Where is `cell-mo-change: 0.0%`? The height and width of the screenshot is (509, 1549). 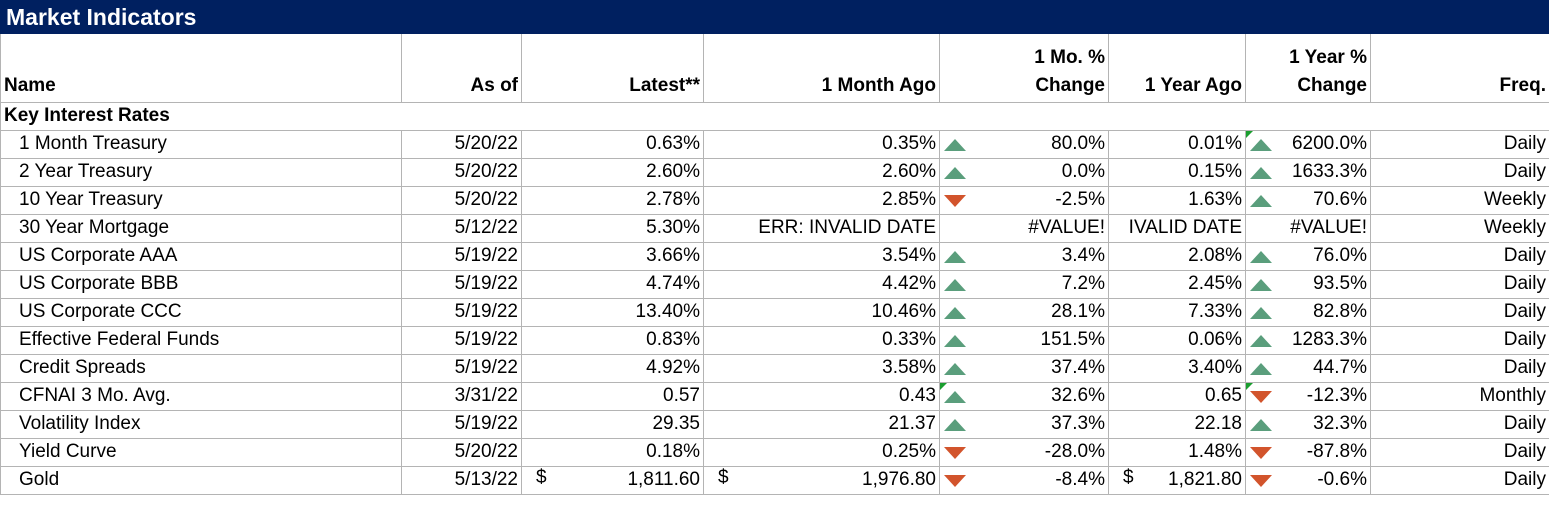
cell-mo-change: 0.0% is located at coordinates (1024, 172).